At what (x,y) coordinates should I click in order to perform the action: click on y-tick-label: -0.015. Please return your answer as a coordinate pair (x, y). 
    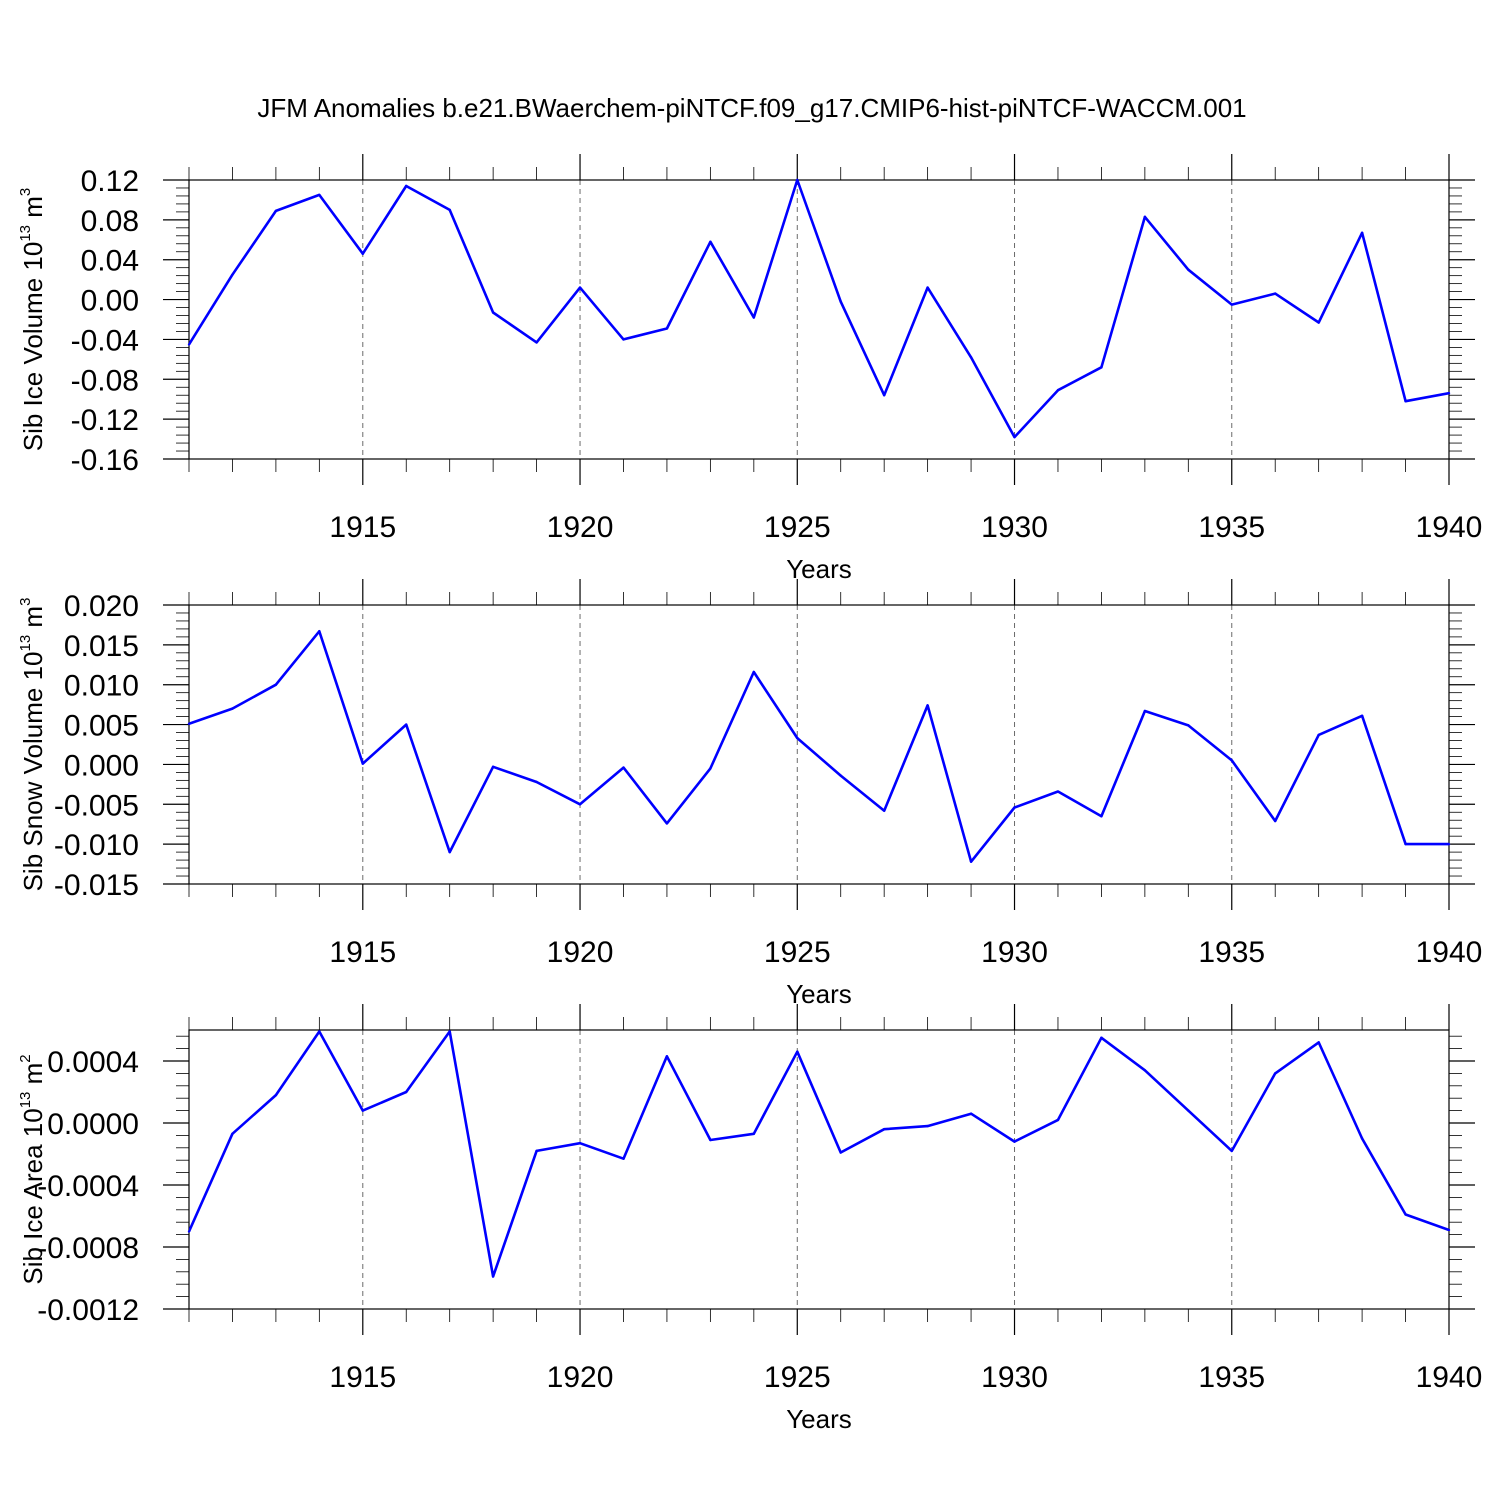
    Looking at the image, I should click on (96, 885).